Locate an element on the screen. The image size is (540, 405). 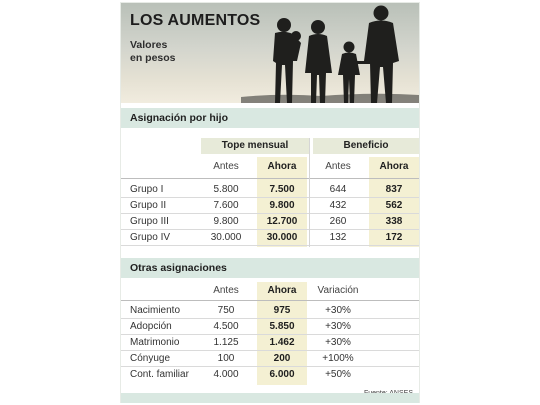
col-header-variacion: Variación is located at coordinates (338, 290).